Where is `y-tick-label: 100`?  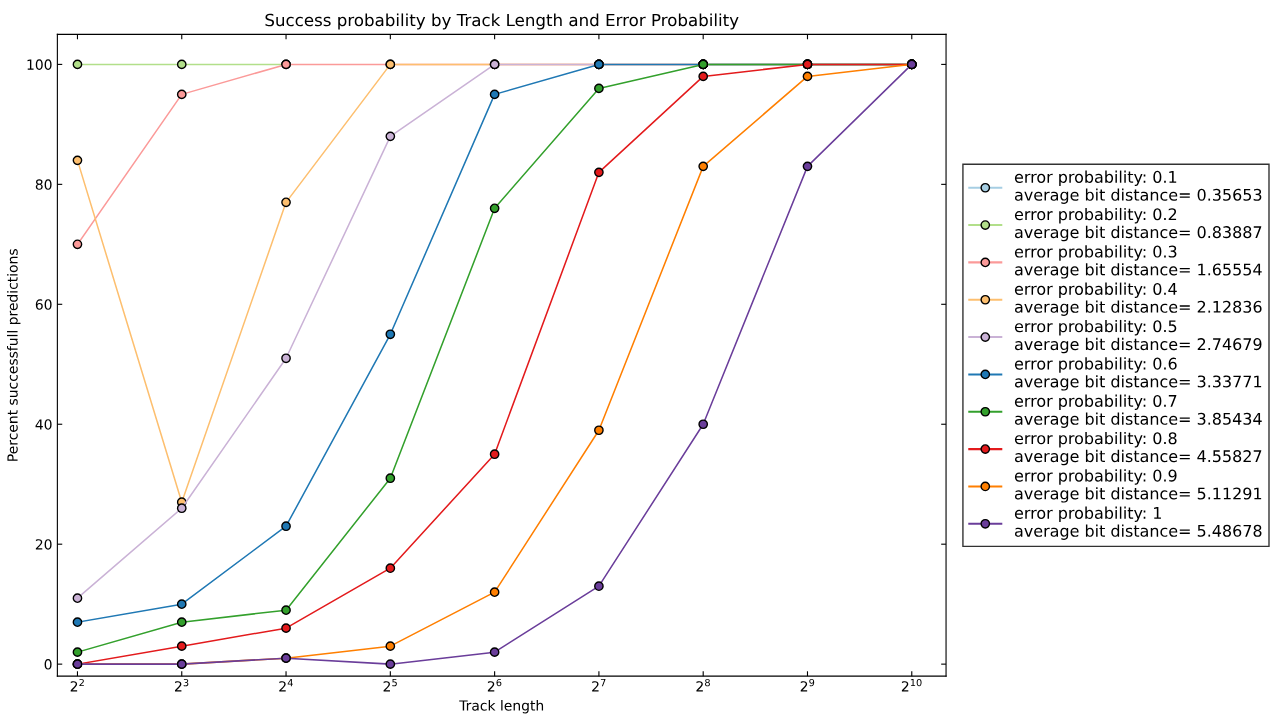 y-tick-label: 100 is located at coordinates (39, 64).